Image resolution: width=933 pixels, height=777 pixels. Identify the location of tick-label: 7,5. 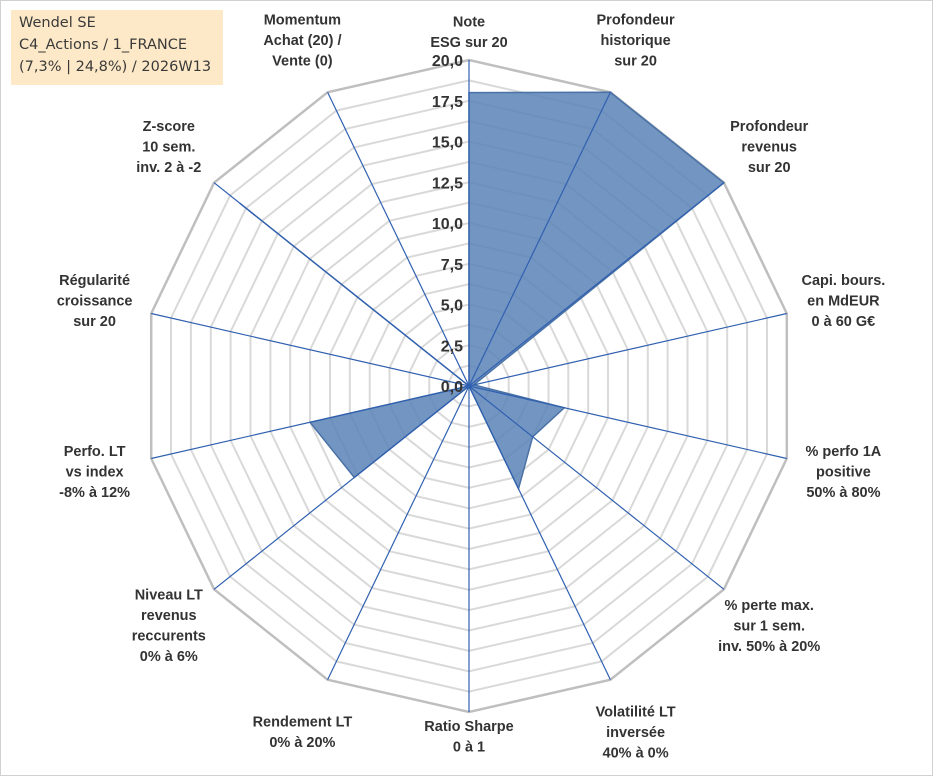
(452, 265).